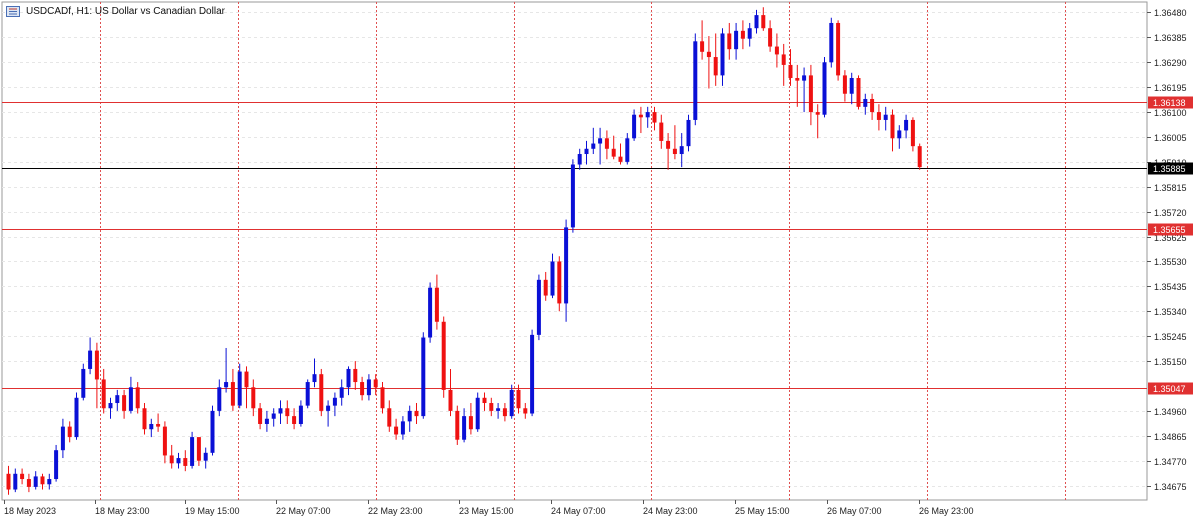  What do you see at coordinates (122, 511) in the screenshot?
I see `time-tick-label: 18 May 23:00` at bounding box center [122, 511].